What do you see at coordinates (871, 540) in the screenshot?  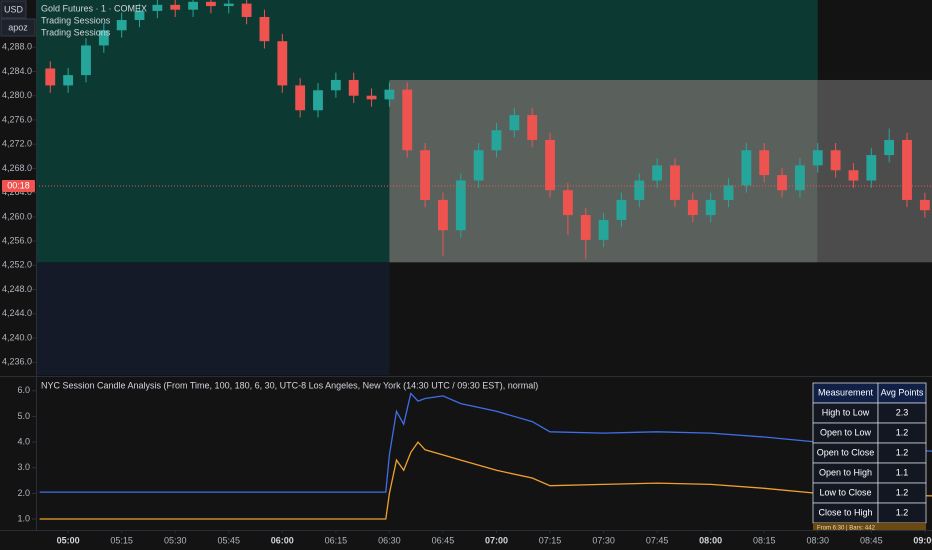 I see `x-tick-label: 08:45` at bounding box center [871, 540].